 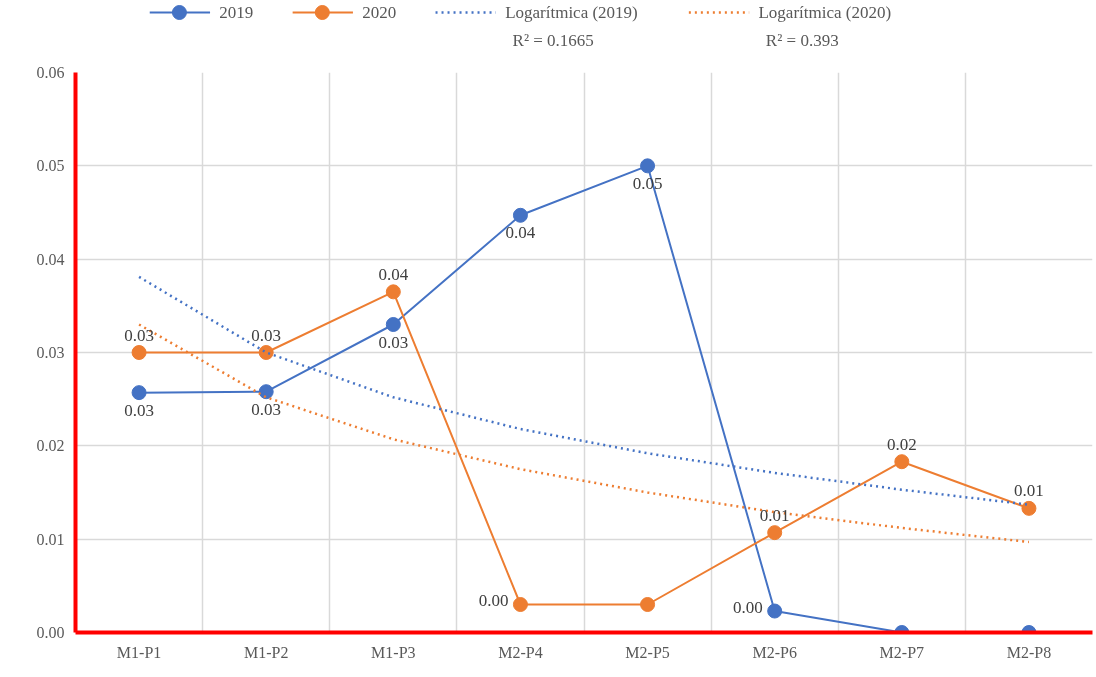 I want to click on text: R² = 0.393, so click(x=802, y=40).